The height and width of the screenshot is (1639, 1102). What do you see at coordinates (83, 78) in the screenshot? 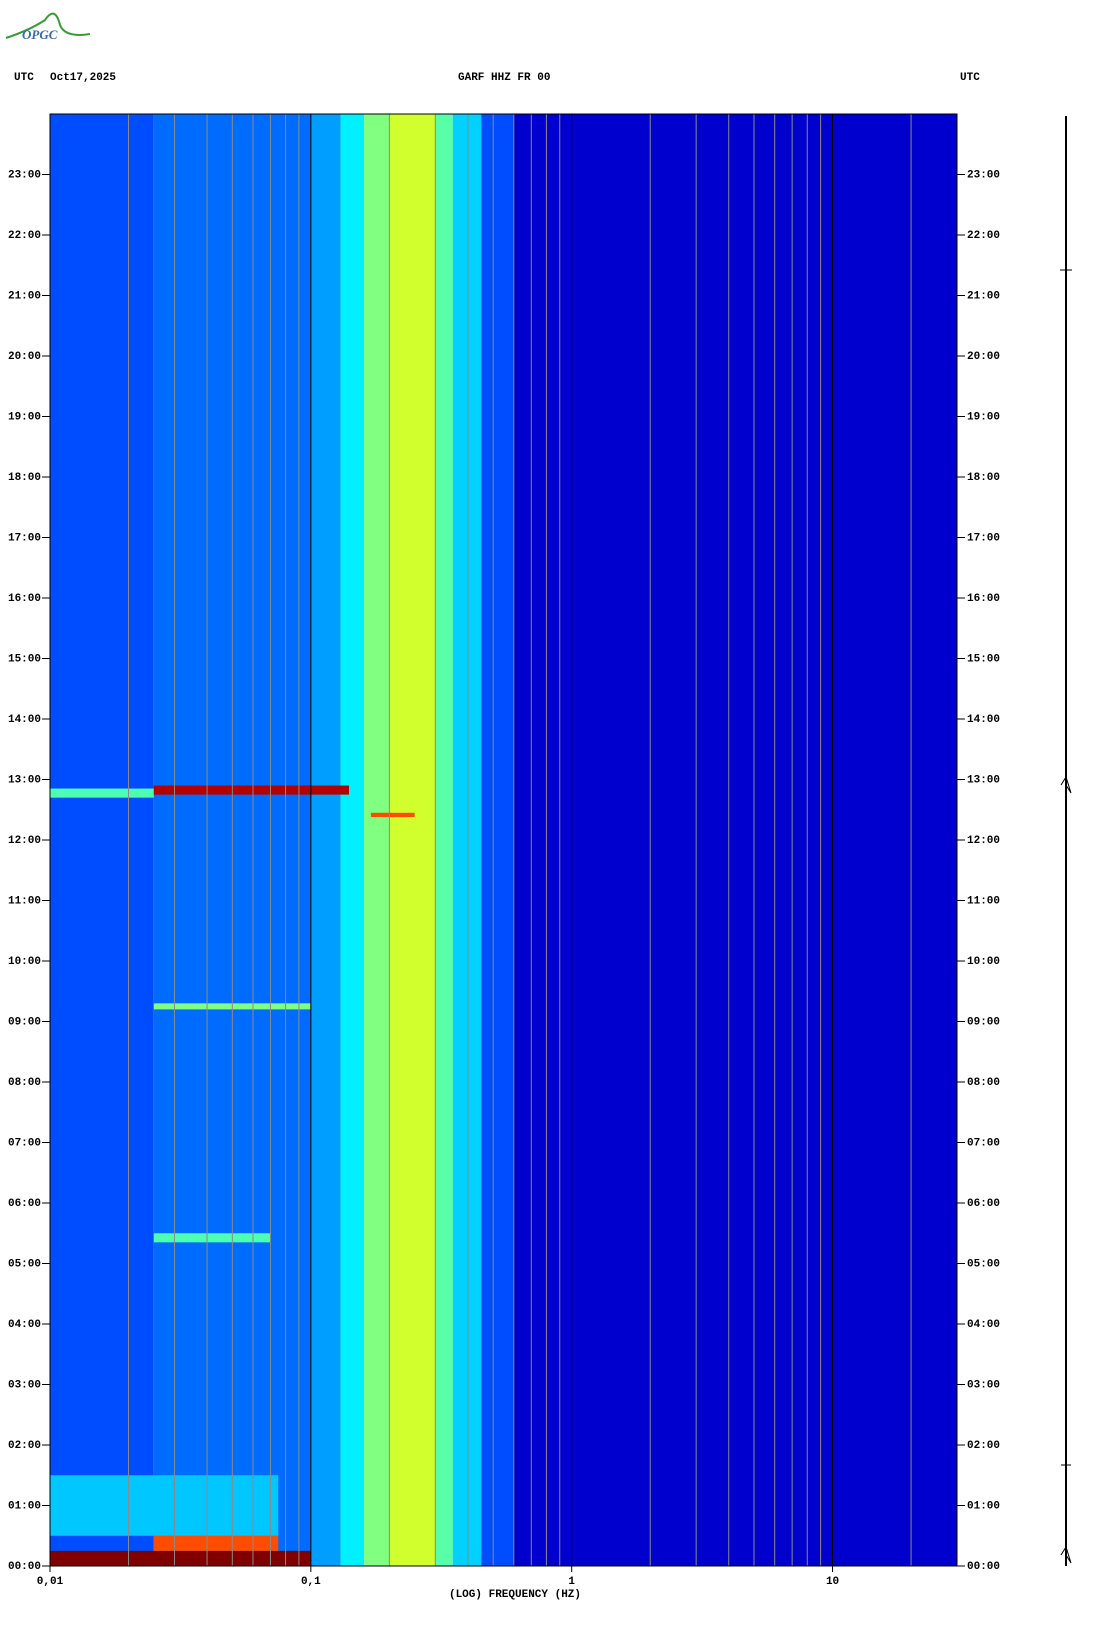
I see `date: Oct17,2025` at bounding box center [83, 78].